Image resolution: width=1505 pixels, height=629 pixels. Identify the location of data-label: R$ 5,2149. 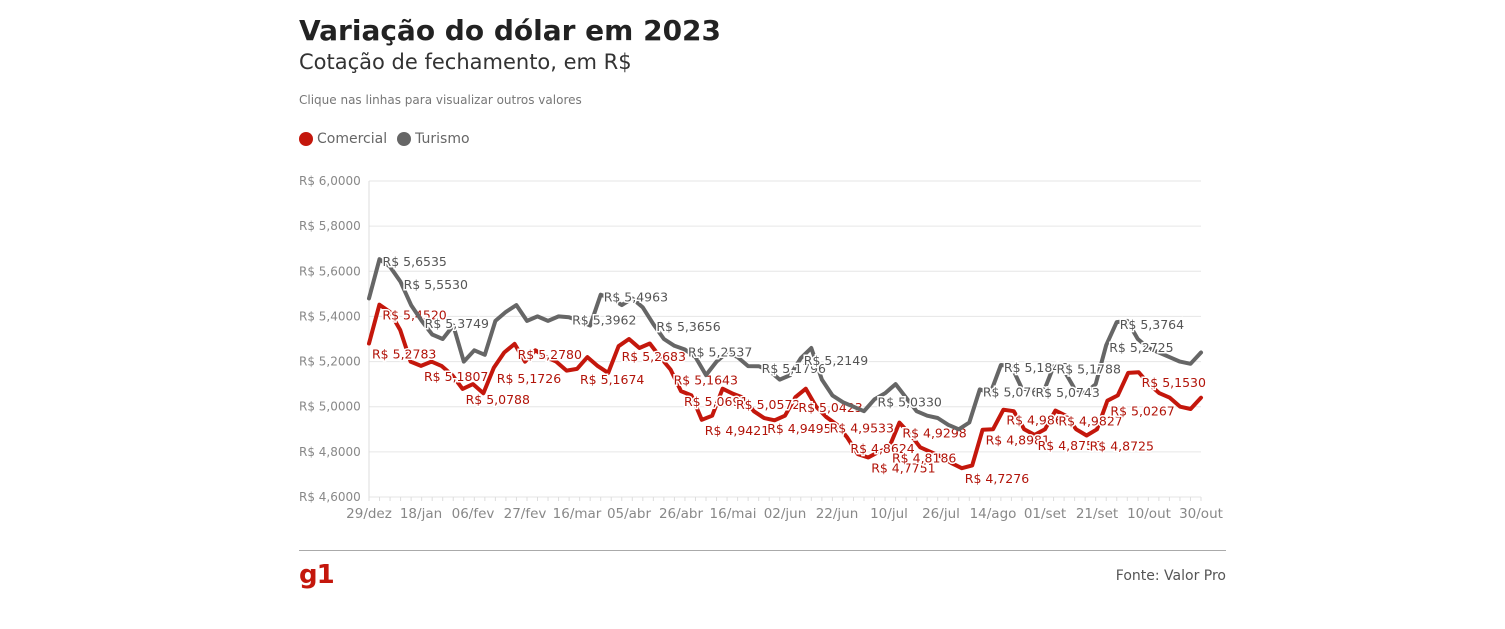
(836, 360).